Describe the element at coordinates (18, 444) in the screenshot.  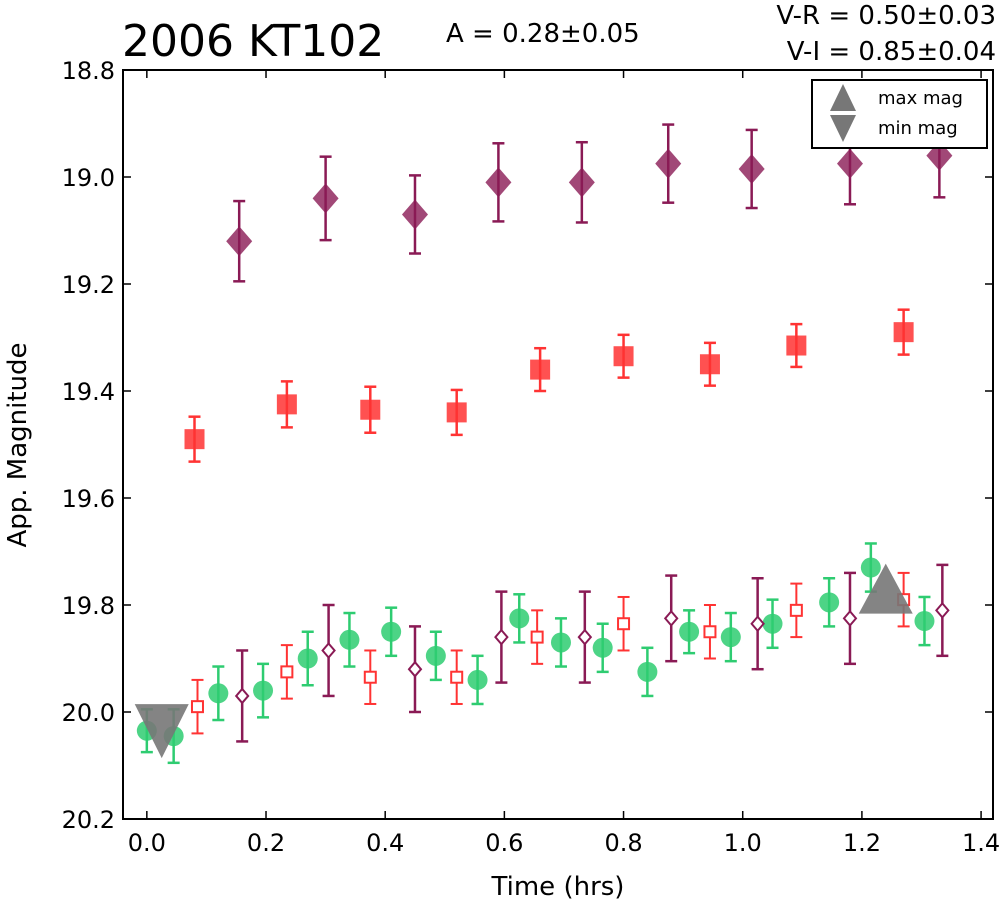
I see `y-axis-label: App. Magnitude` at that location.